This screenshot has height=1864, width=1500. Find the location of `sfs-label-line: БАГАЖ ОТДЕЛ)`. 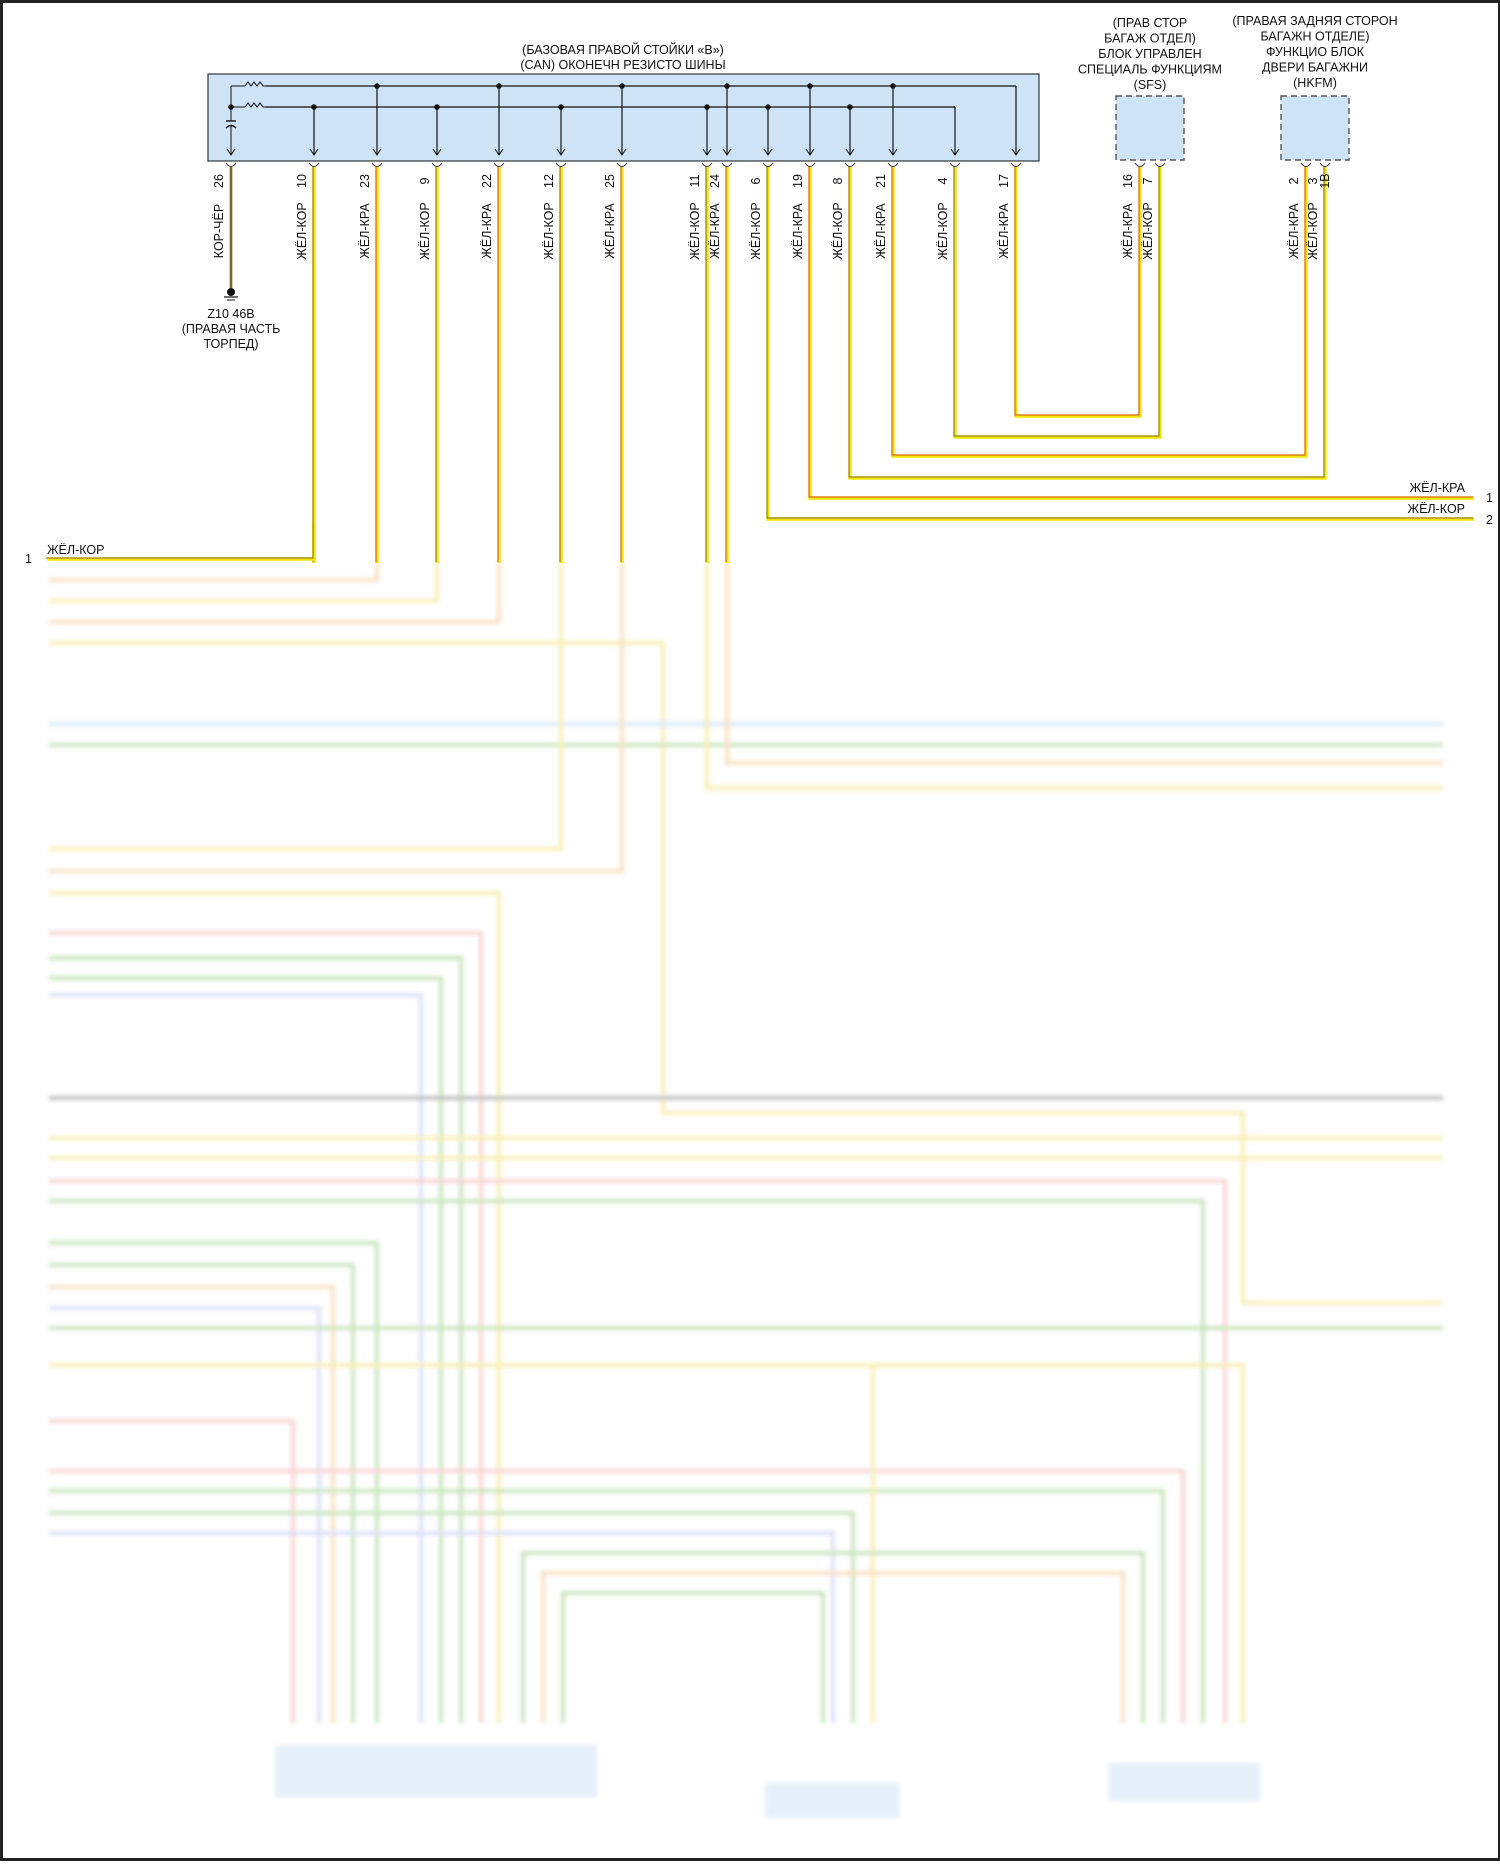

sfs-label-line: БАГАЖ ОТДЕЛ) is located at coordinates (1150, 39).